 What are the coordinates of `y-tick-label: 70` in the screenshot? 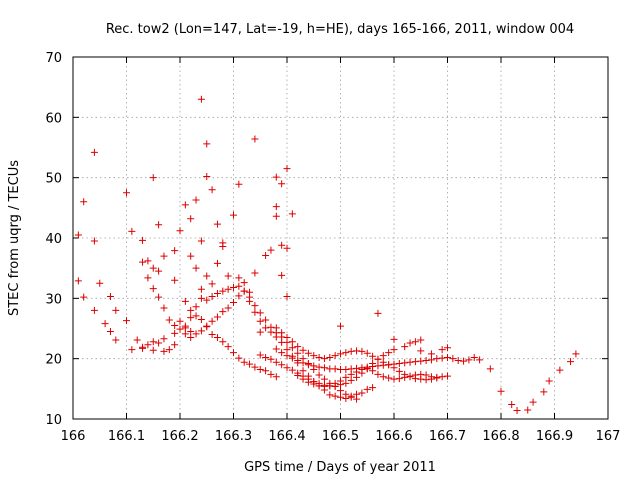 It's located at (53, 58).